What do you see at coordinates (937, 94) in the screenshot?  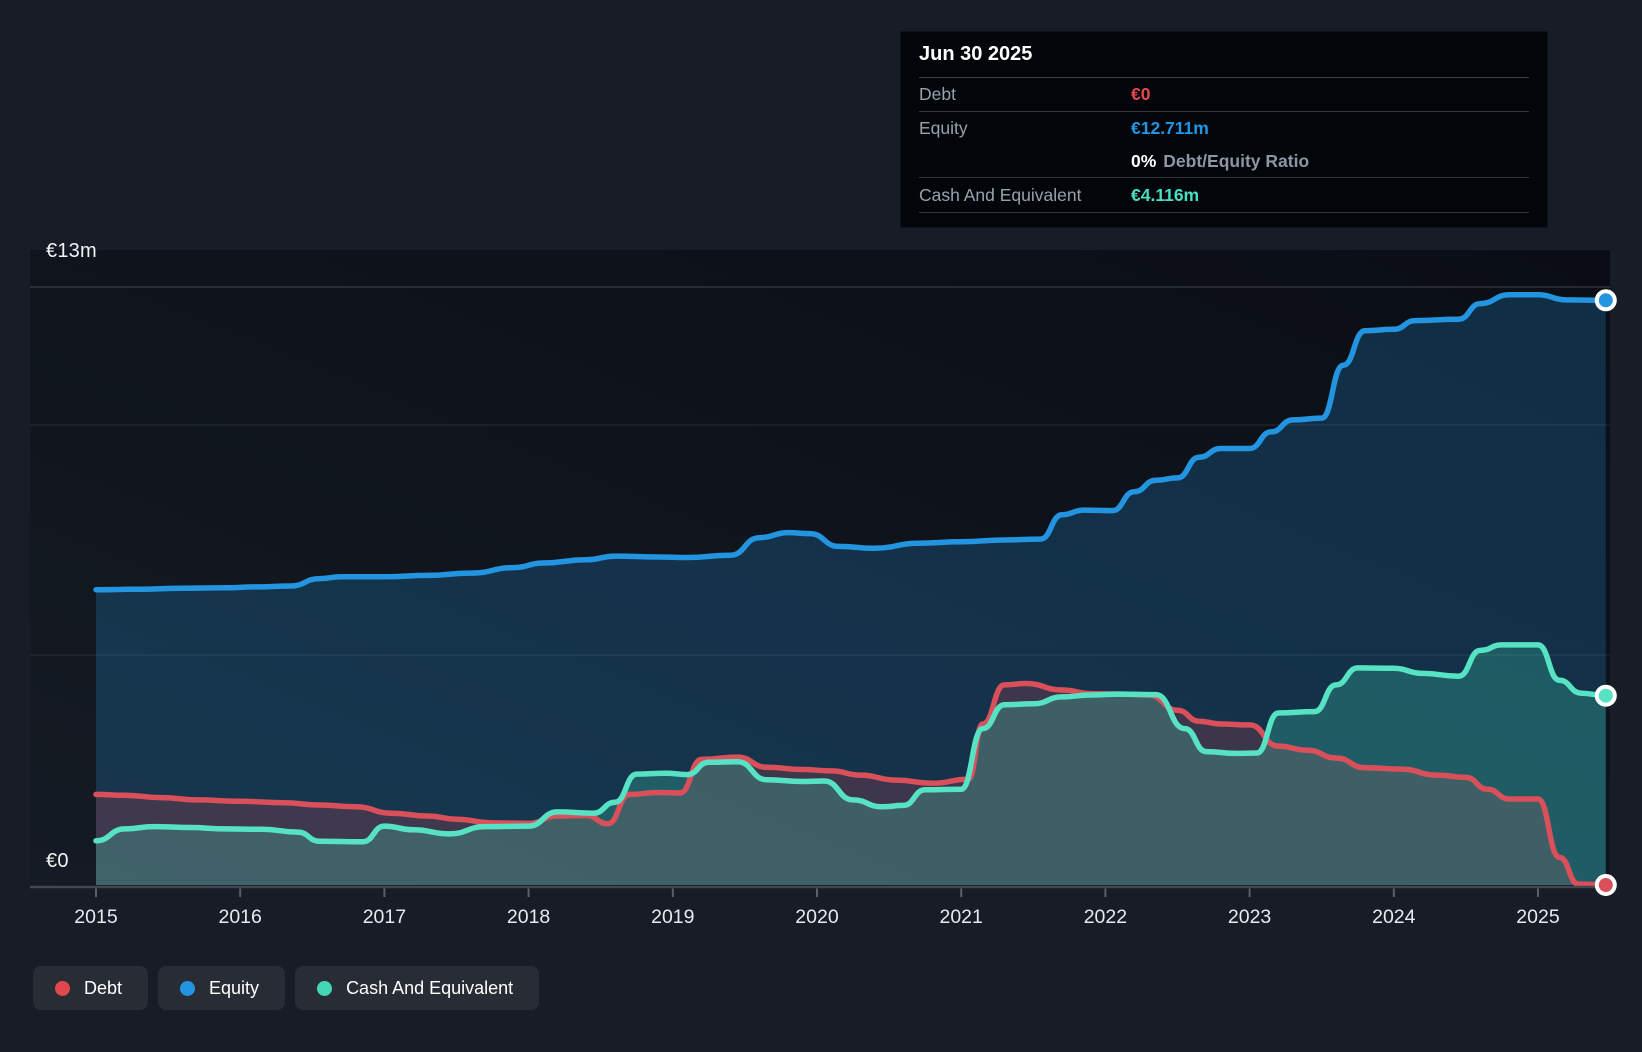 I see `tooltip-debt-label: Debt` at bounding box center [937, 94].